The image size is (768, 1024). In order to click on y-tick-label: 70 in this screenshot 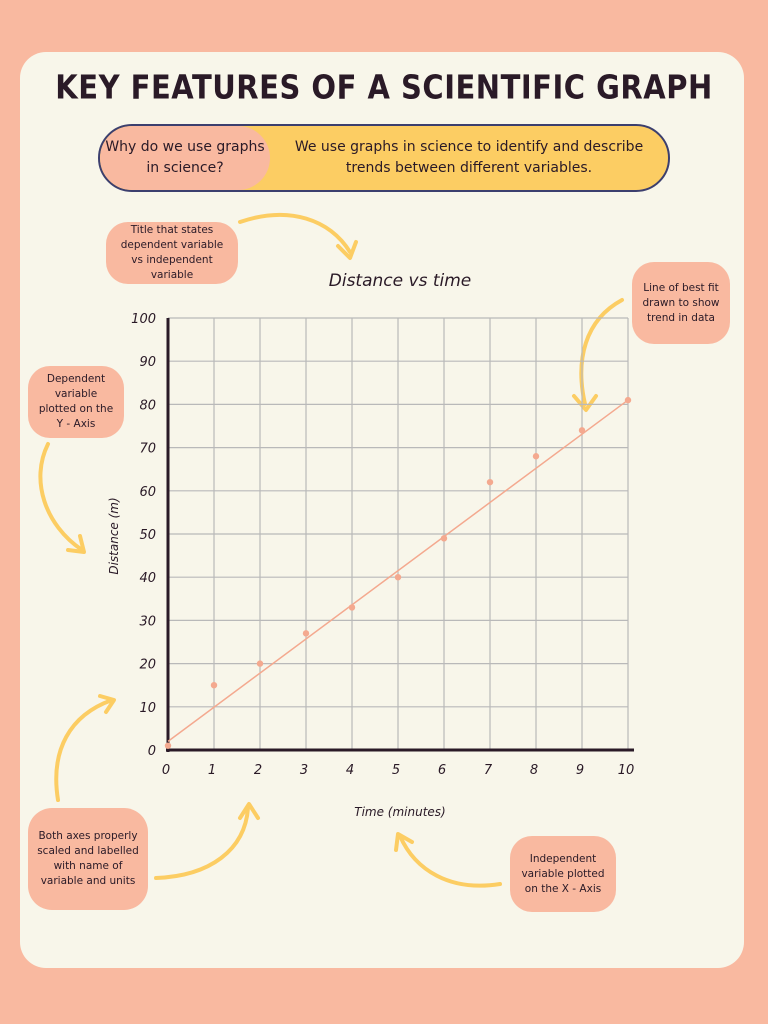, I will do `click(147, 449)`.